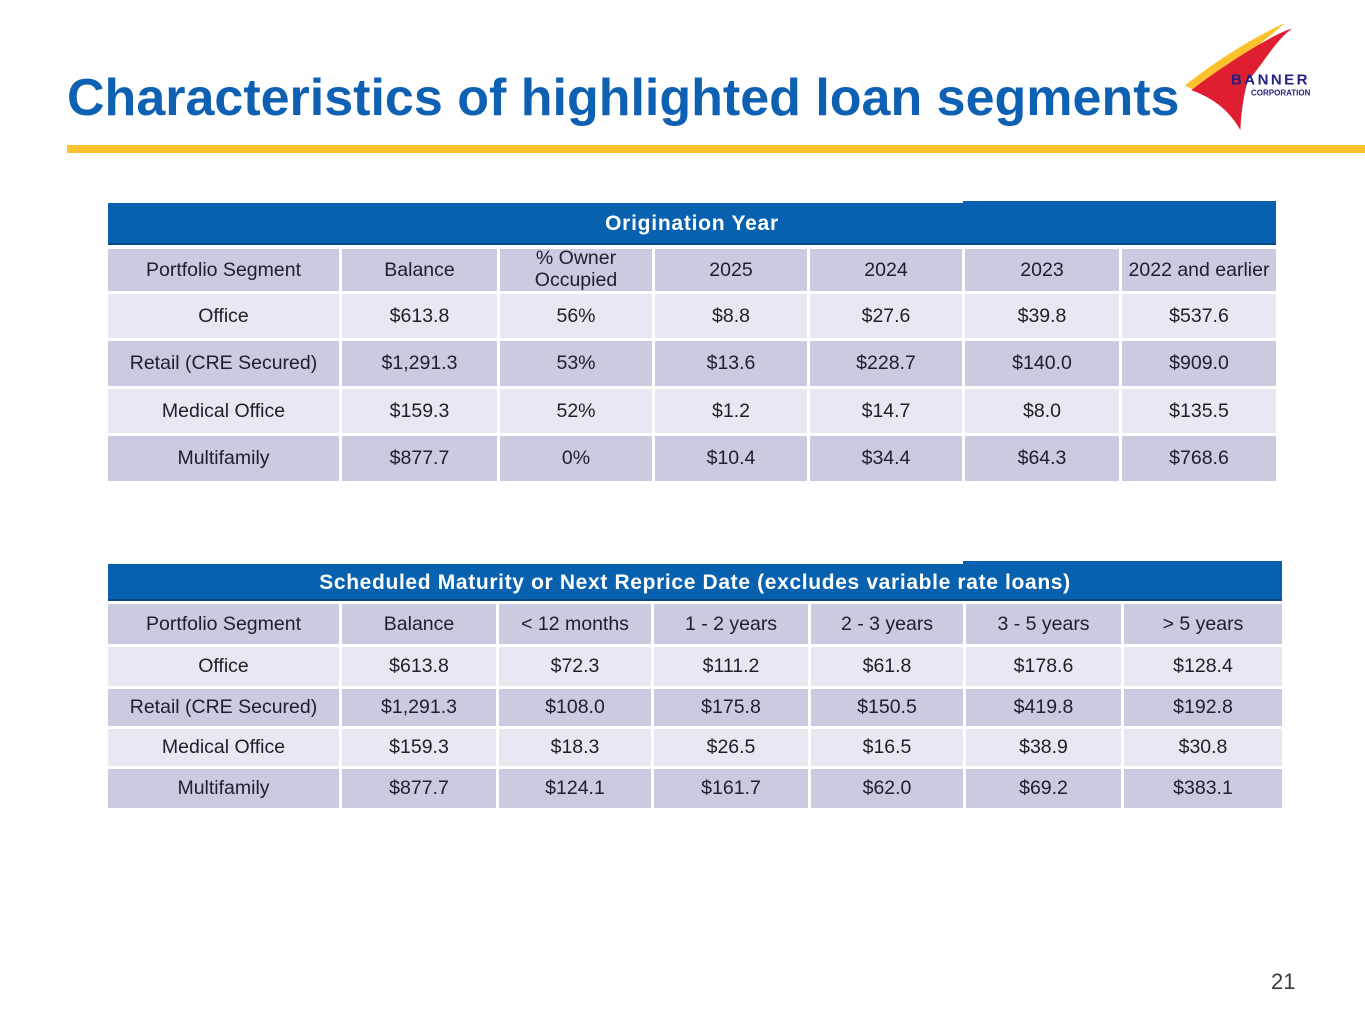 The height and width of the screenshot is (1024, 1365). What do you see at coordinates (1270, 80) in the screenshot?
I see `svg-text: BANNER` at bounding box center [1270, 80].